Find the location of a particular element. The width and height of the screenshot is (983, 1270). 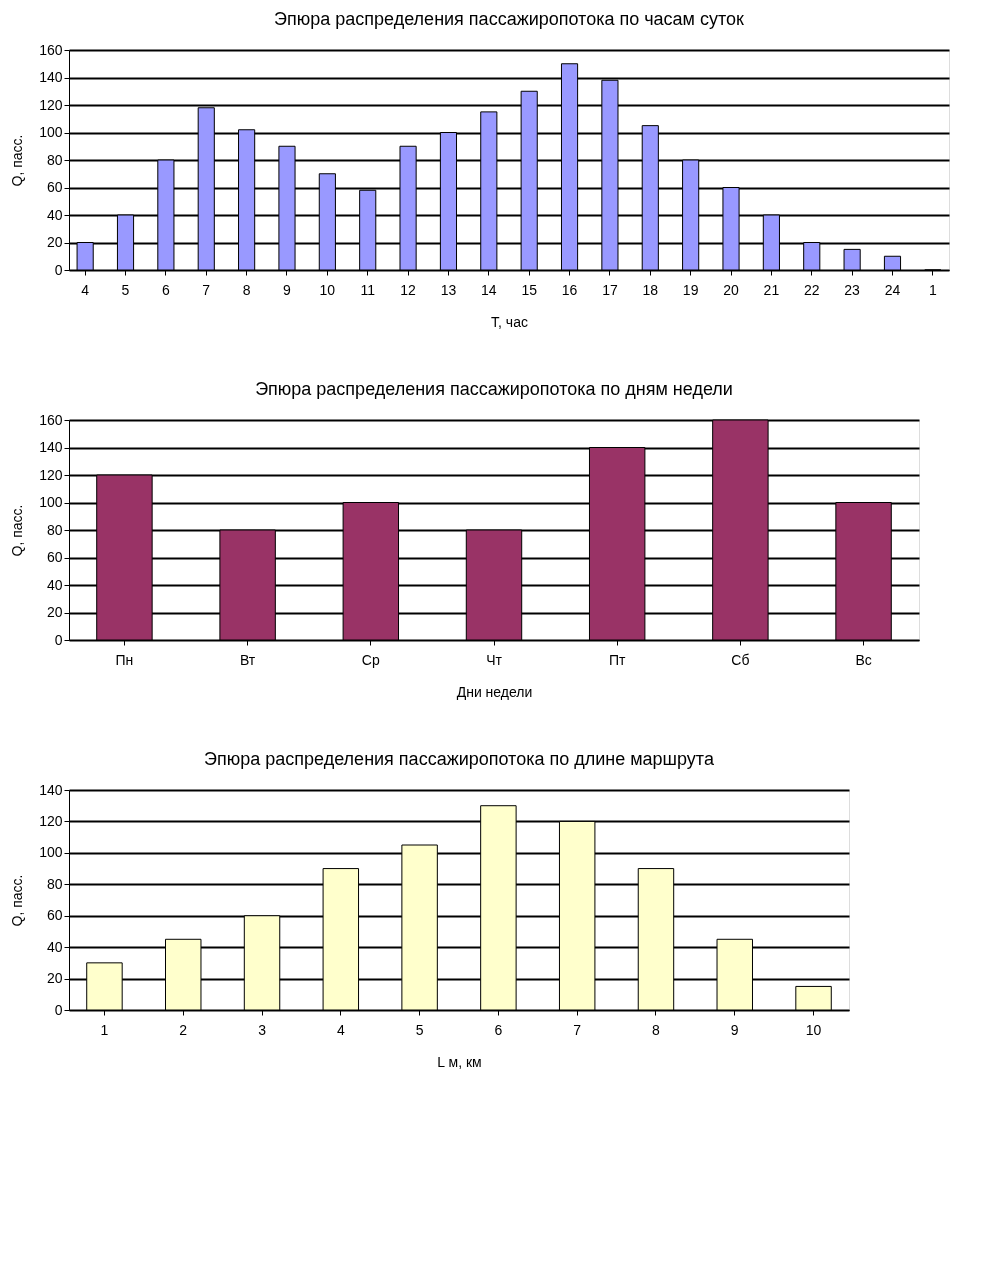

x-axis-title: Т, час is located at coordinates (509, 321).